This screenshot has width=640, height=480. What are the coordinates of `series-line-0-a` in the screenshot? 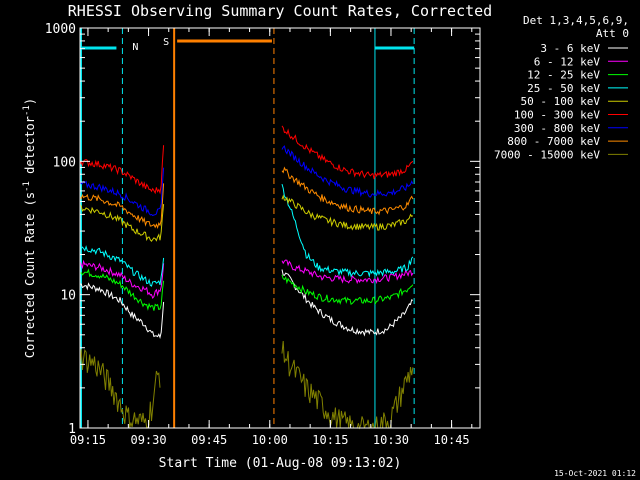 It's located at (122, 310).